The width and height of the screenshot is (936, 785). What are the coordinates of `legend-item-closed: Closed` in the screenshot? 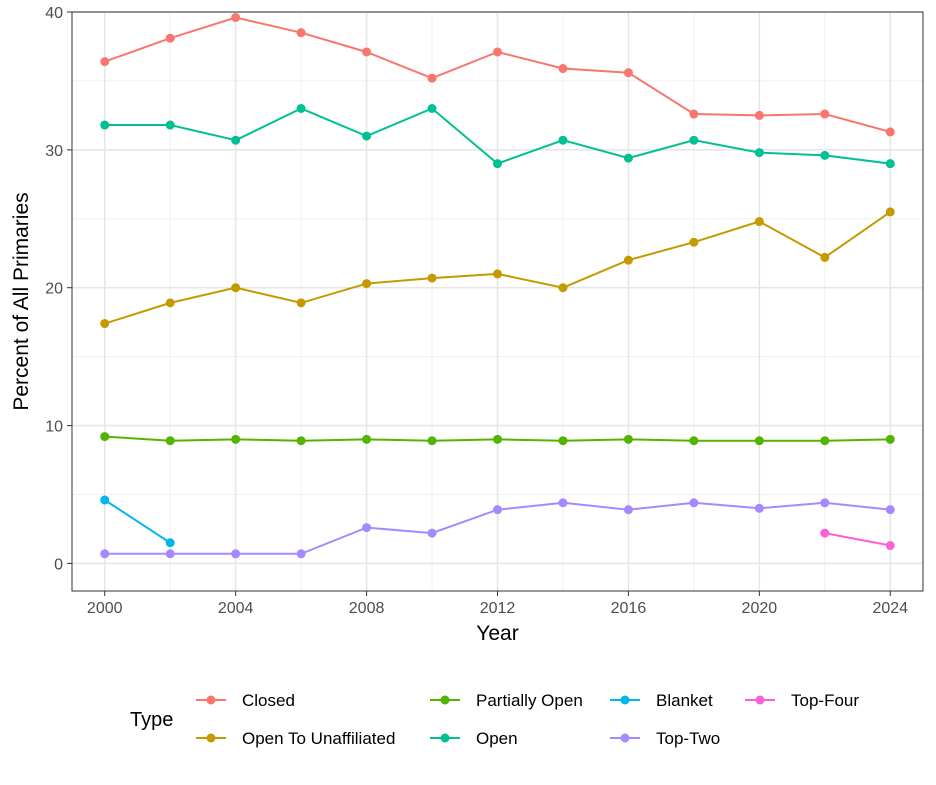 It's located at (245, 700).